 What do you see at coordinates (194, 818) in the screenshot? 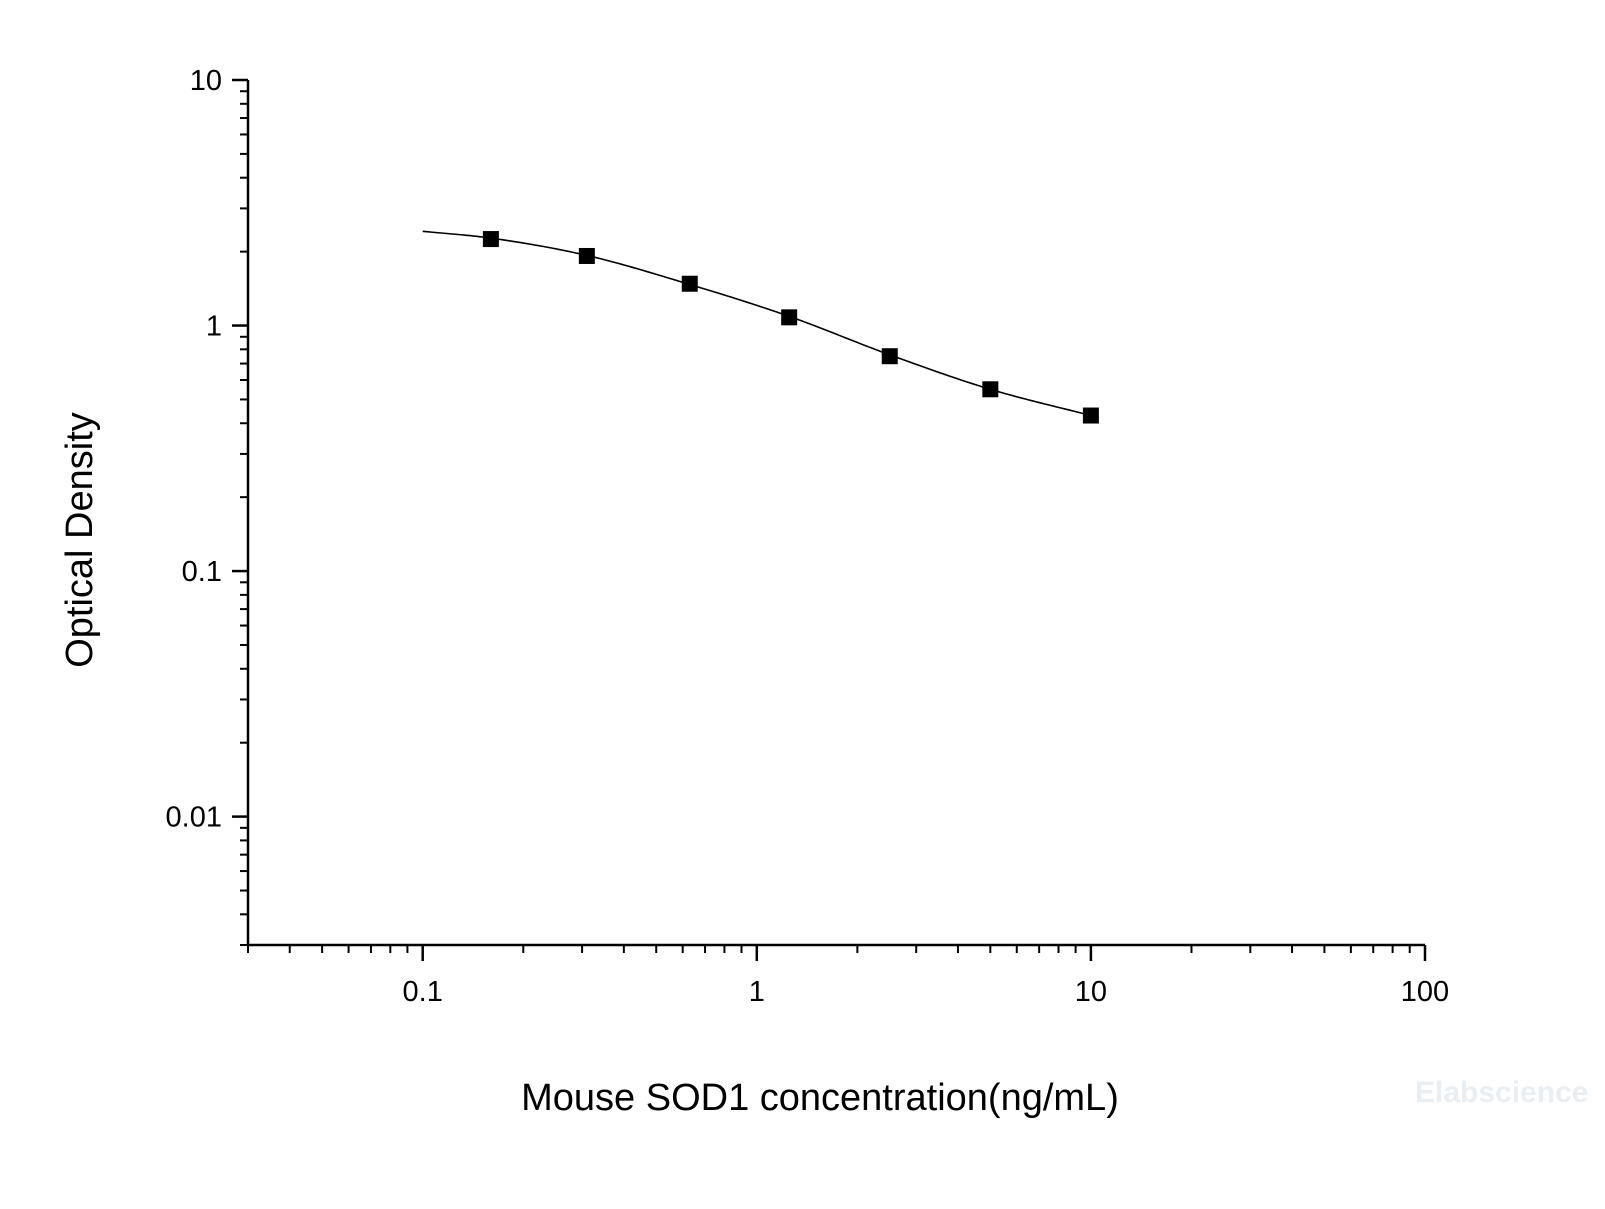
I see `y-tick-label: 0.01` at bounding box center [194, 818].